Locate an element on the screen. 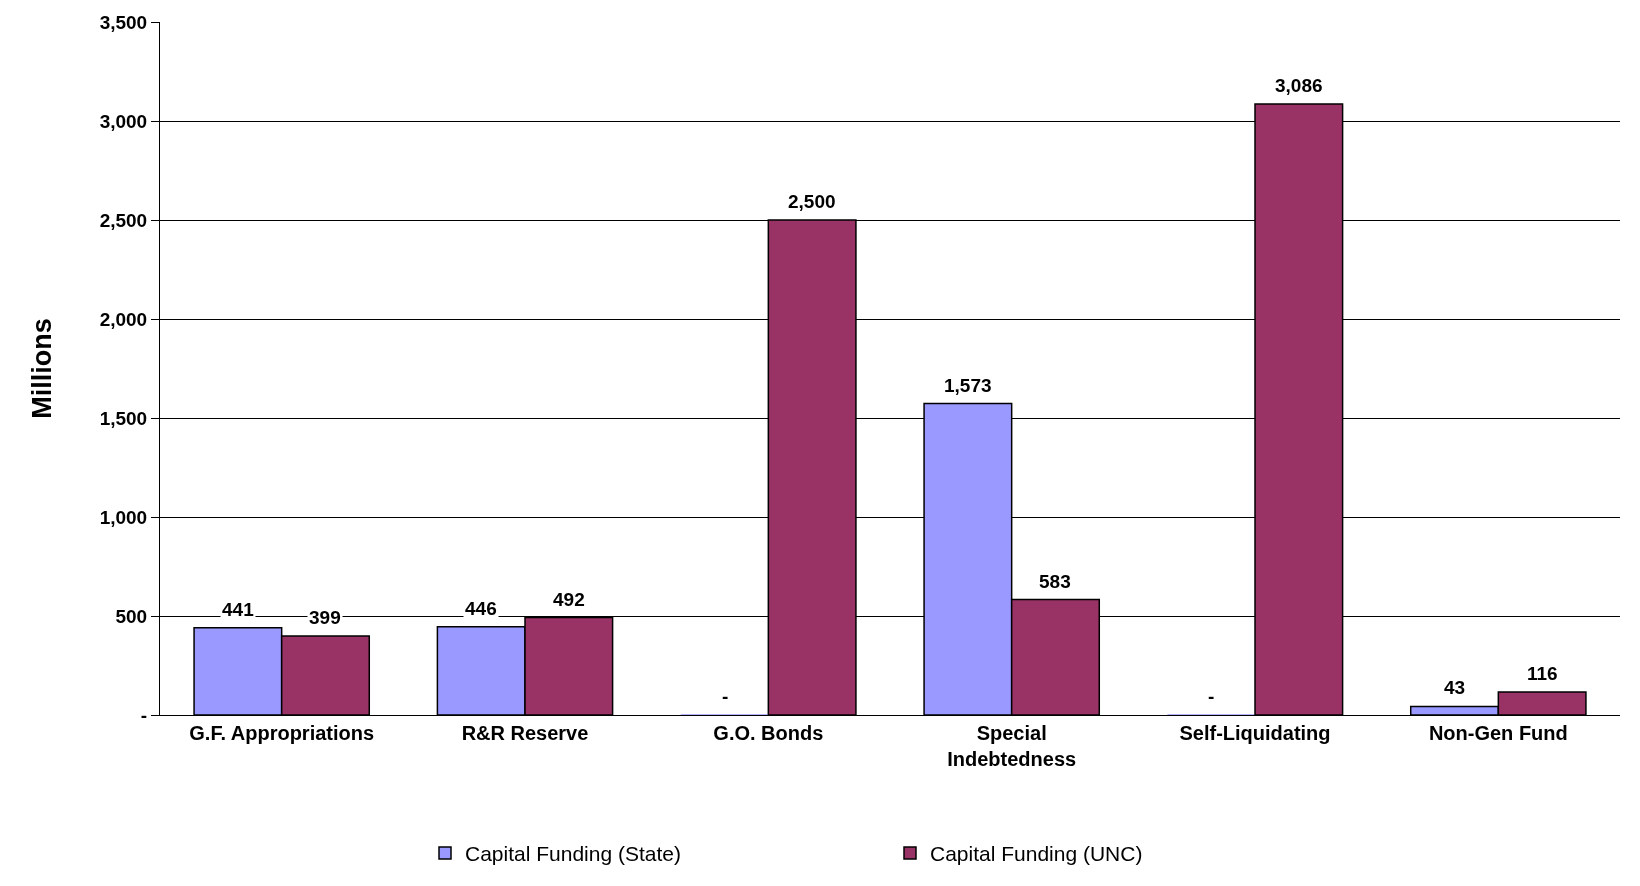 The width and height of the screenshot is (1640, 886). y-tick-label: 3,000 is located at coordinates (123, 121).